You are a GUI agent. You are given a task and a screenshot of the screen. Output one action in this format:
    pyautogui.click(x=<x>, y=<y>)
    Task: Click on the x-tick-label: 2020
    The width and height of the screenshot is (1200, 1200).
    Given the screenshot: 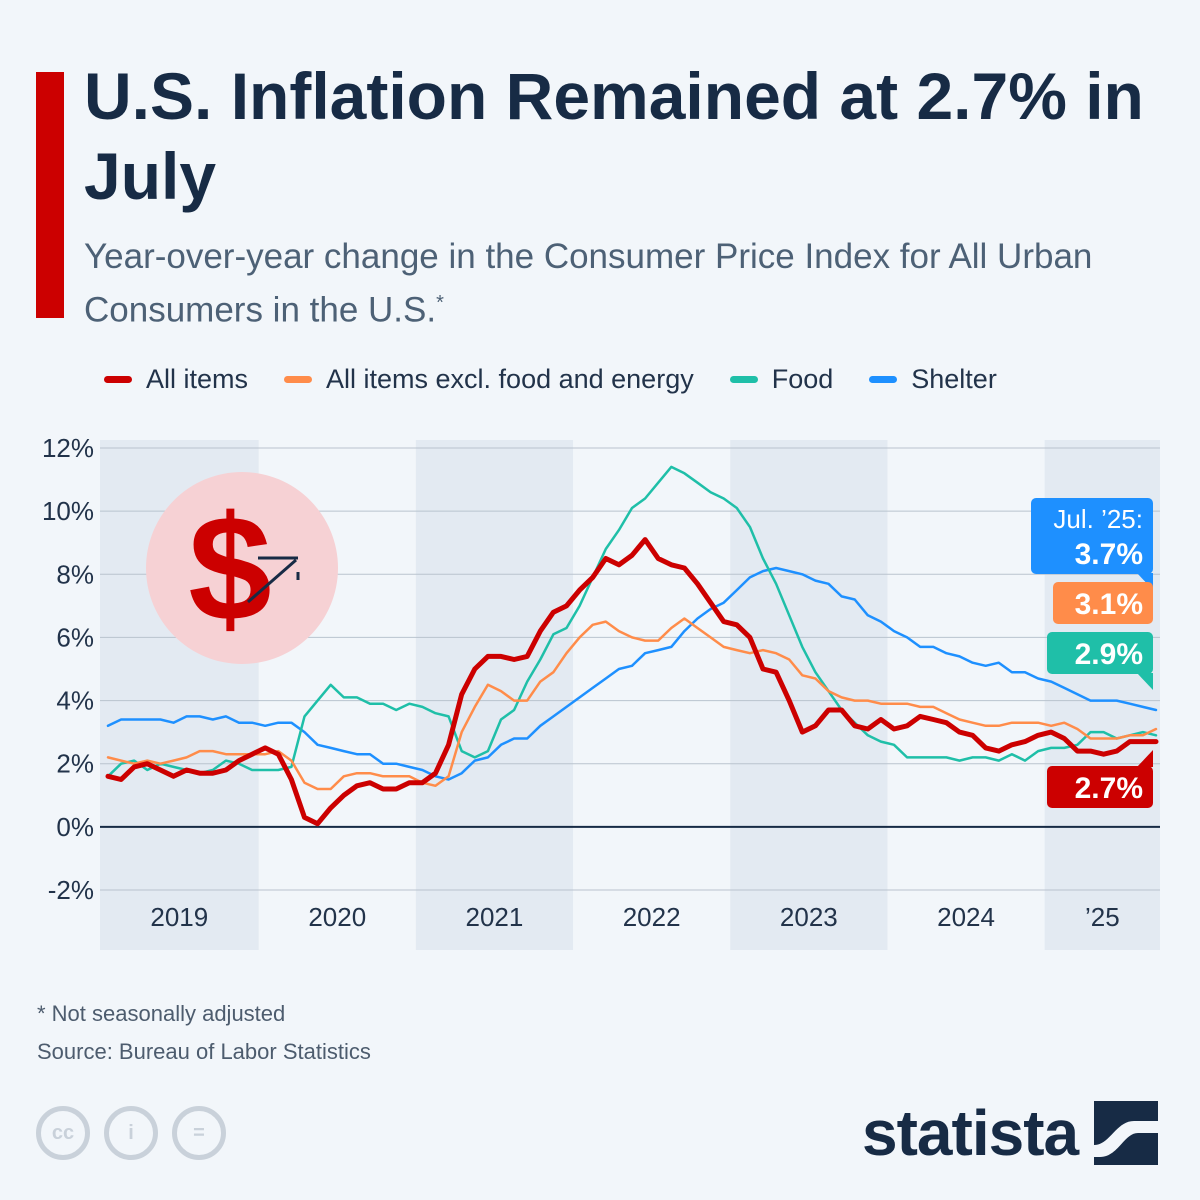 What is the action you would take?
    pyautogui.click(x=337, y=917)
    